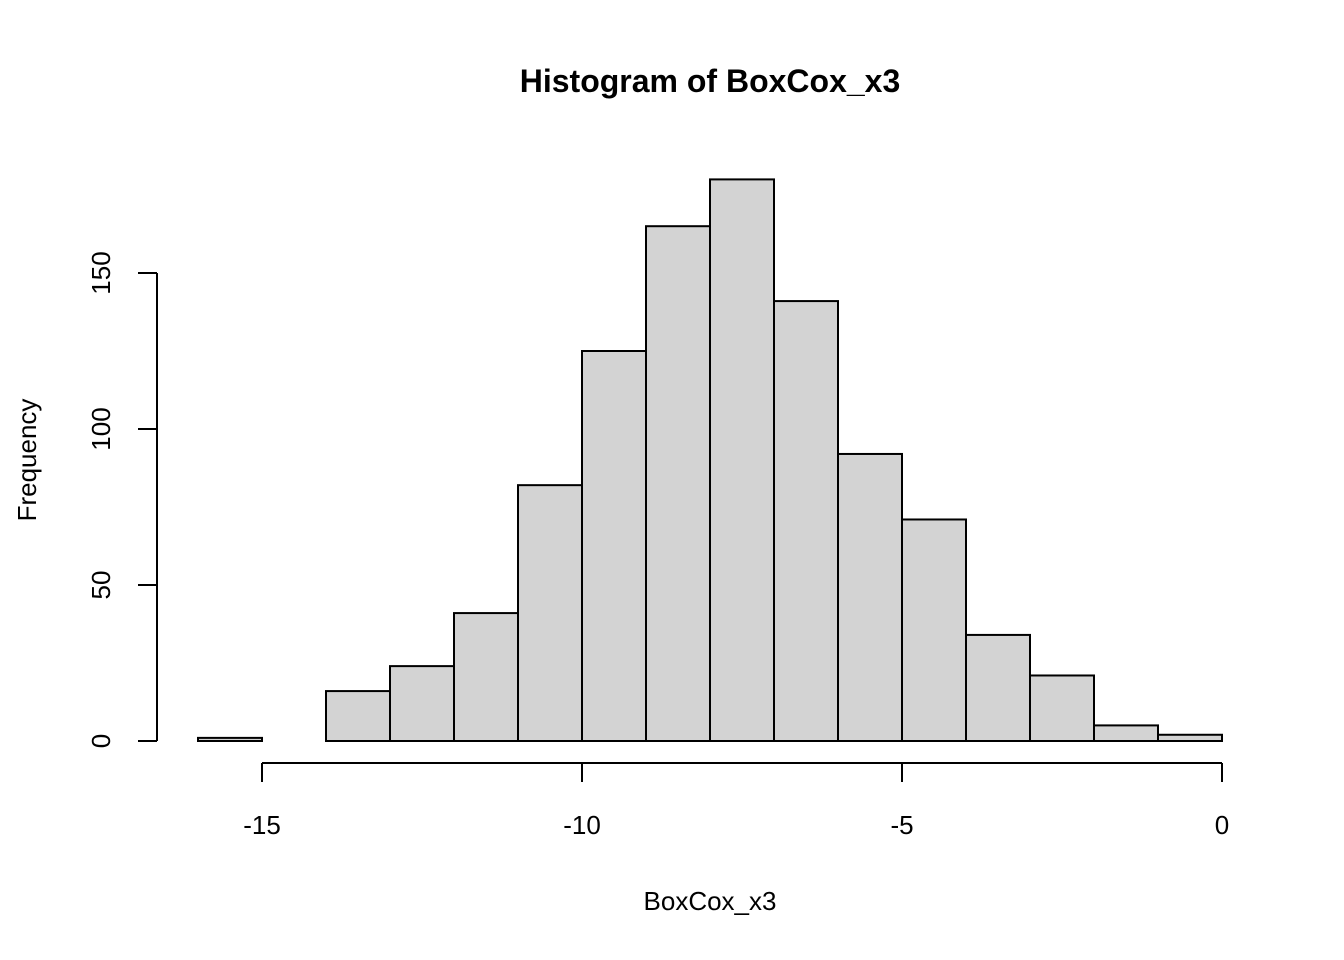  Describe the element at coordinates (101, 585) in the screenshot. I see `y-tick-label: 50` at that location.